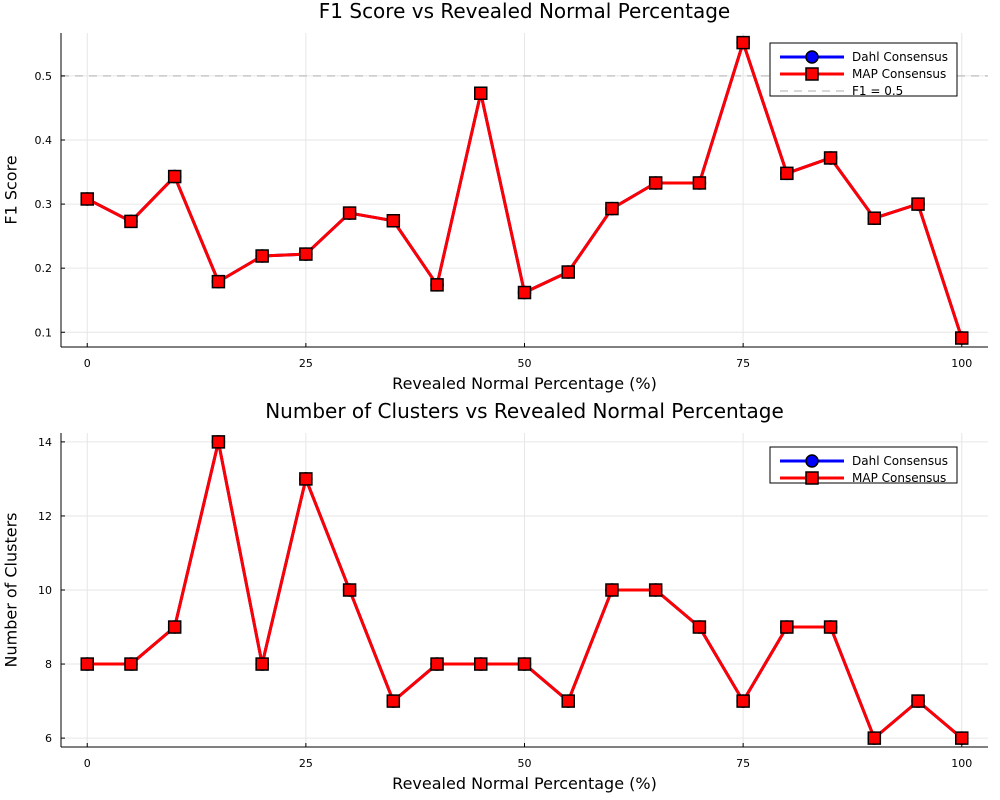  I want to click on y-tick-label: 0.1, so click(44, 332).